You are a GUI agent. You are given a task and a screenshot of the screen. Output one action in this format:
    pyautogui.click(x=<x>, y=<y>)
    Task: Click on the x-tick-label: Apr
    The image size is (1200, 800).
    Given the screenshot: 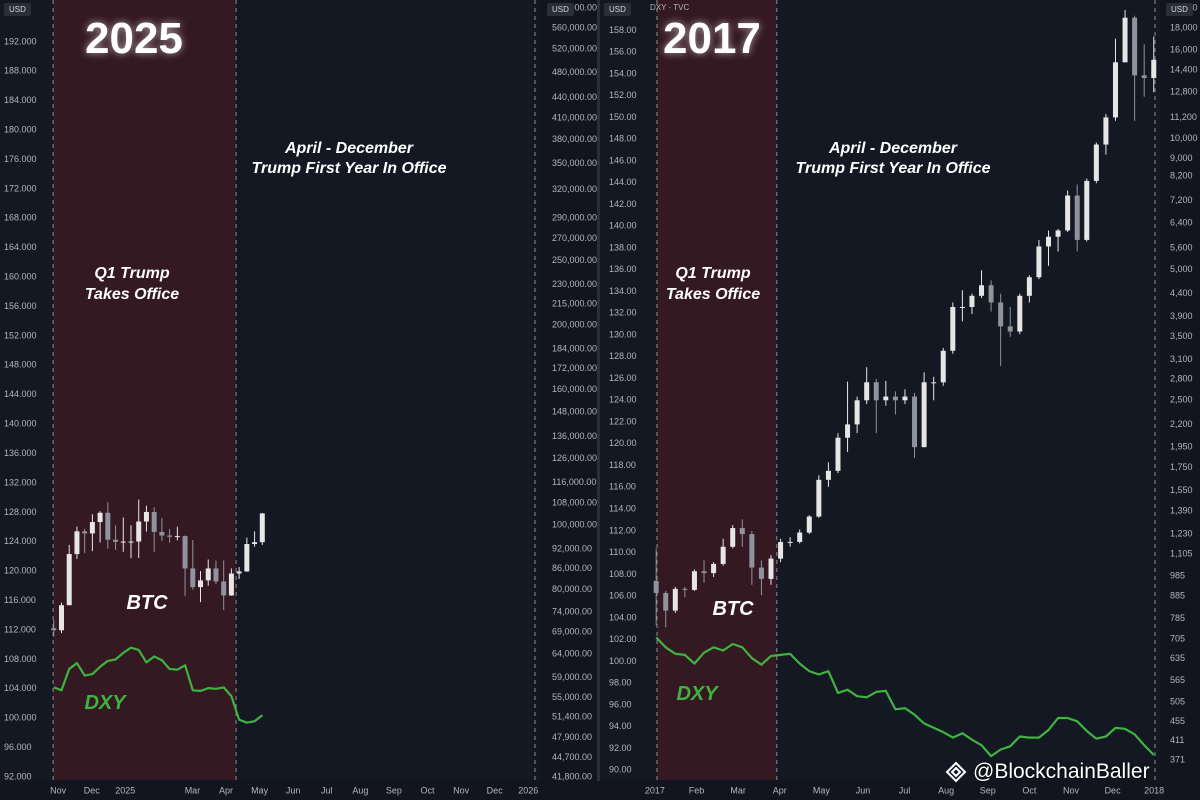 What is the action you would take?
    pyautogui.click(x=780, y=790)
    